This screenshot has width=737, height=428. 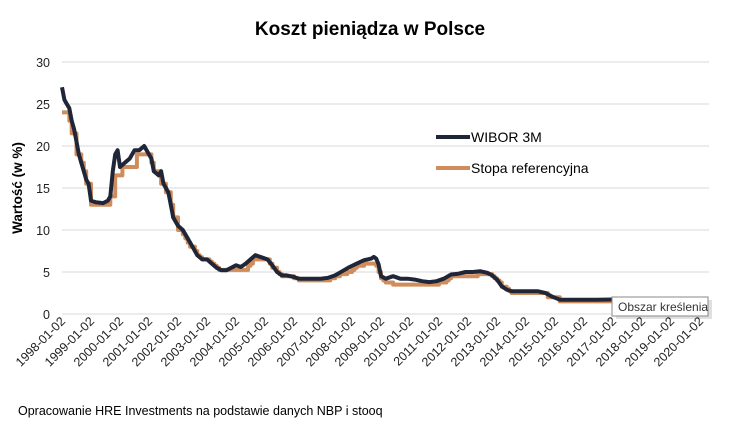 I want to click on y-tick-label: 25, so click(x=43, y=105).